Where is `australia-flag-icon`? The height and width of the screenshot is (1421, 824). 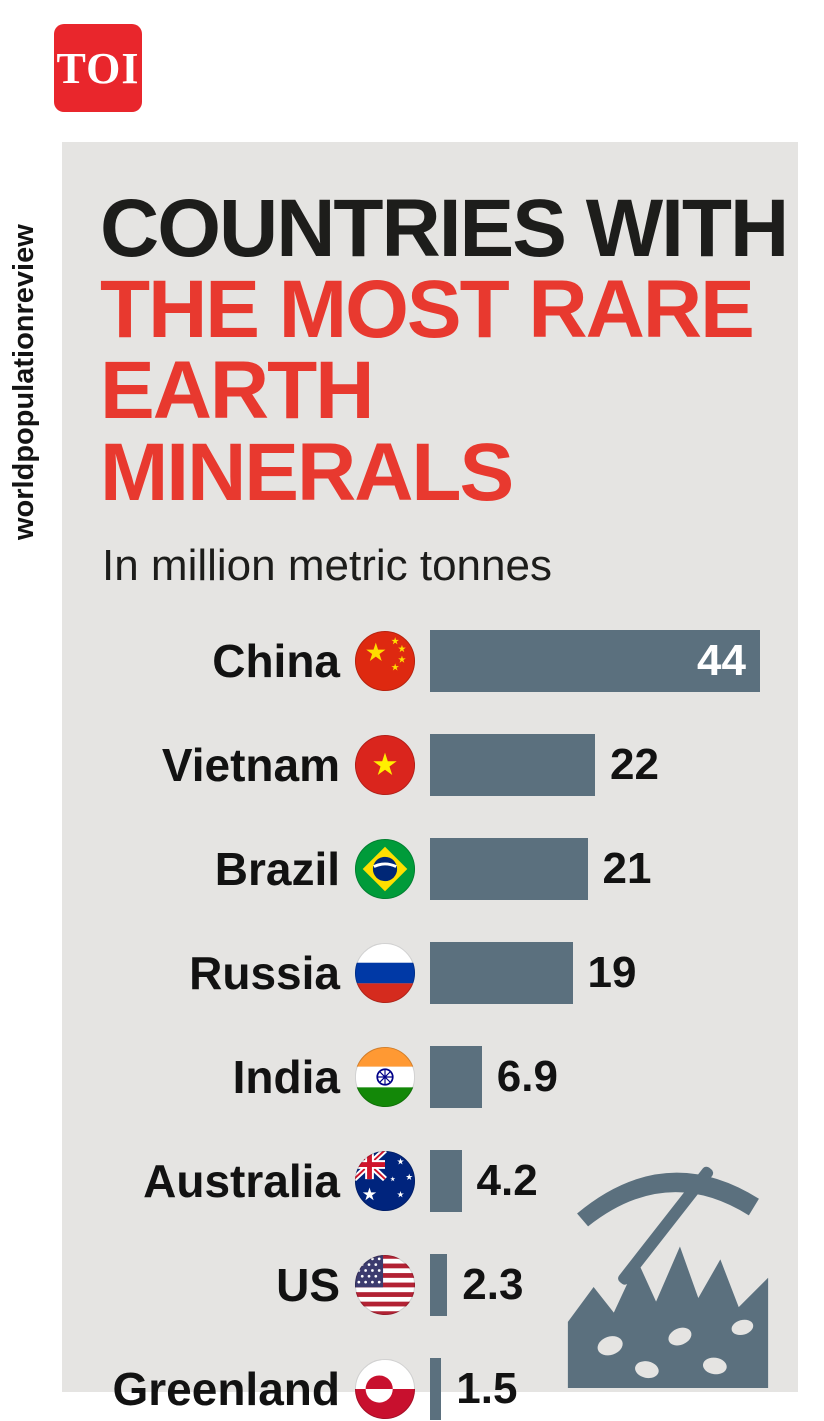 australia-flag-icon is located at coordinates (385, 1180).